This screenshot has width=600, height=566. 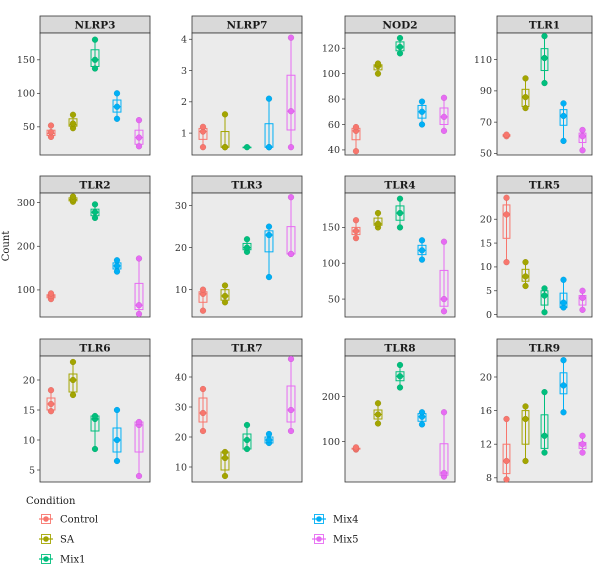 What do you see at coordinates (389, 410) in the screenshot?
I see `panel-tlr8: TLR8 100 200` at bounding box center [389, 410].